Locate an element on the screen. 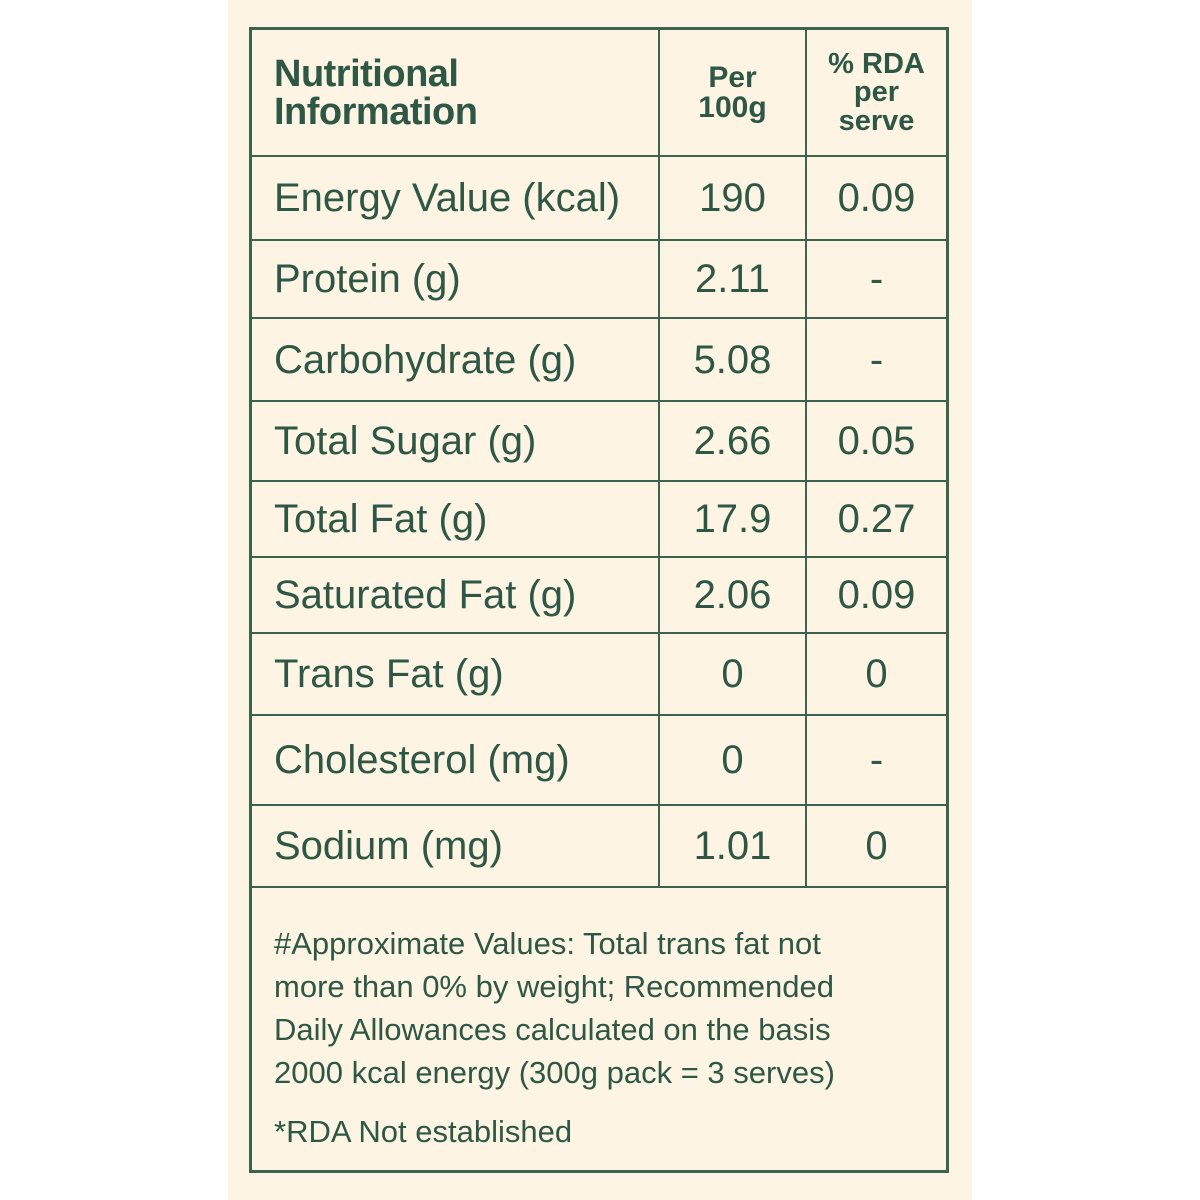  per-header-line-2: 100g is located at coordinates (732, 107).